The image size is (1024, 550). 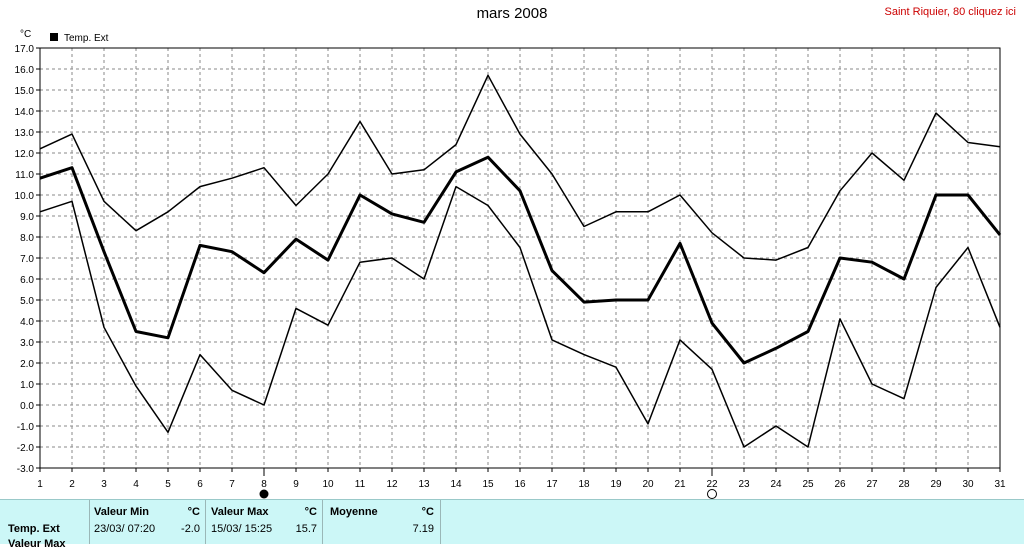 I want to click on new-moon-icon, so click(x=712, y=494).